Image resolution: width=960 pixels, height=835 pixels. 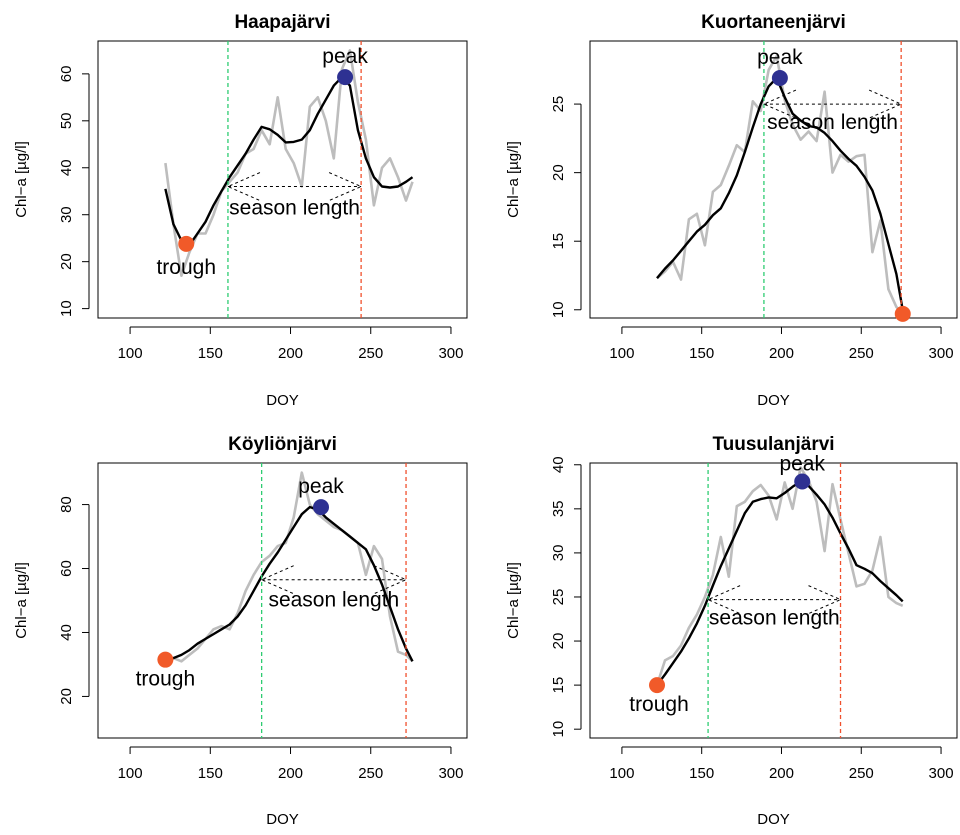 What do you see at coordinates (773, 22) in the screenshot?
I see `chart-title: Kuortaneenjärvi` at bounding box center [773, 22].